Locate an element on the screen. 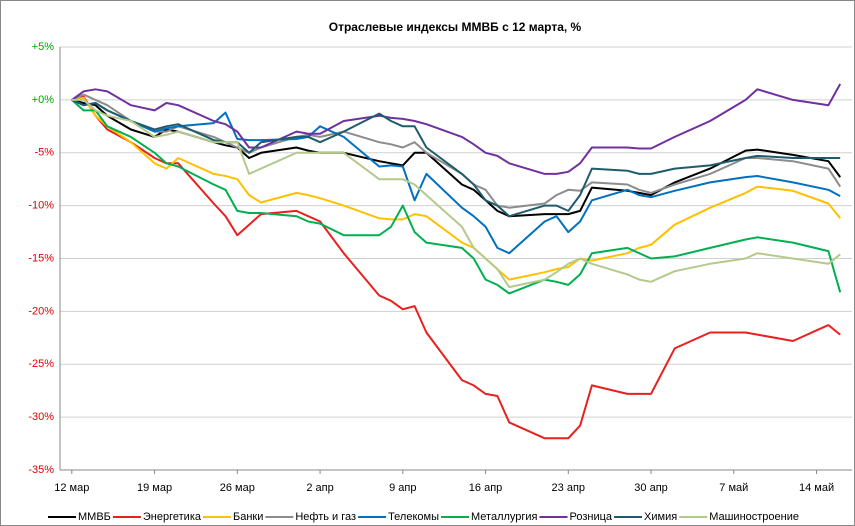  x-tick-label: 16 апр is located at coordinates (485, 488).